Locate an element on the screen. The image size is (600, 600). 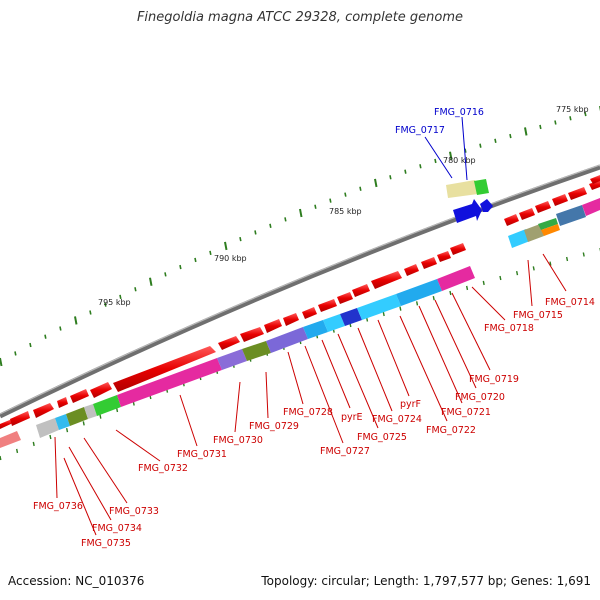
gene-label: pyrE is located at coordinates (352, 417).